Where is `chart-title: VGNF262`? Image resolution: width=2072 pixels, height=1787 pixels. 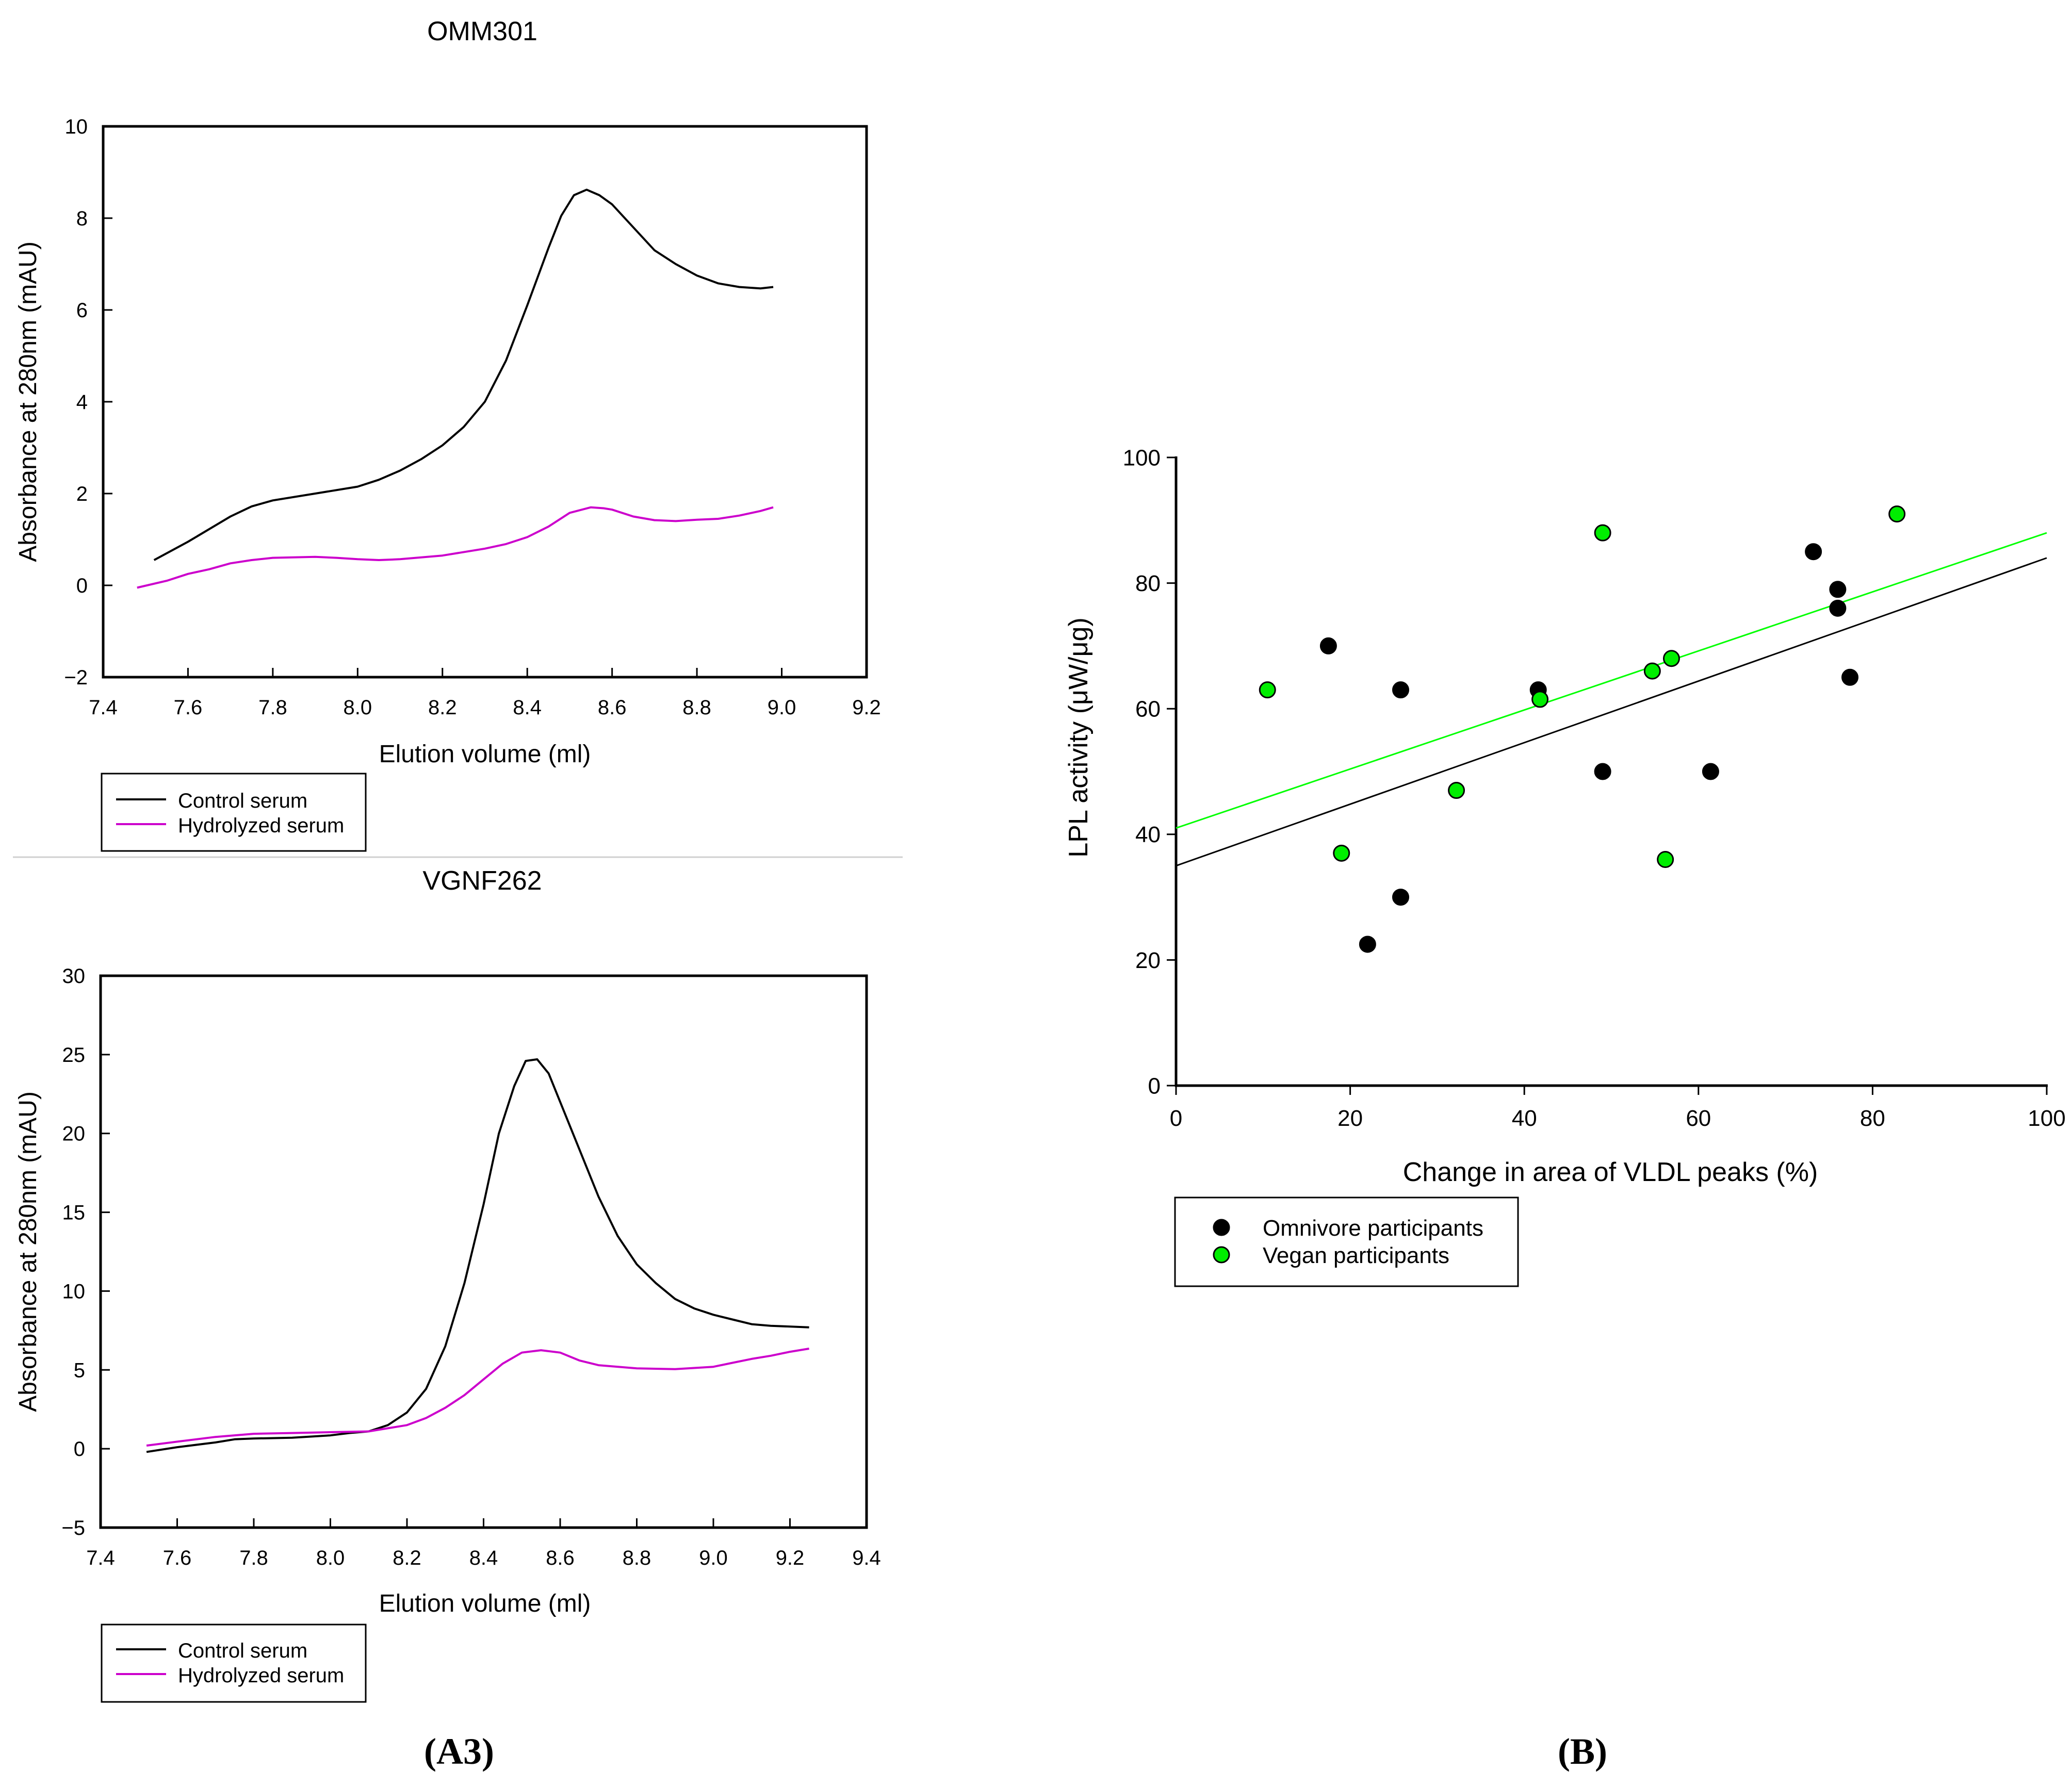
chart-title: VGNF262 is located at coordinates (482, 881).